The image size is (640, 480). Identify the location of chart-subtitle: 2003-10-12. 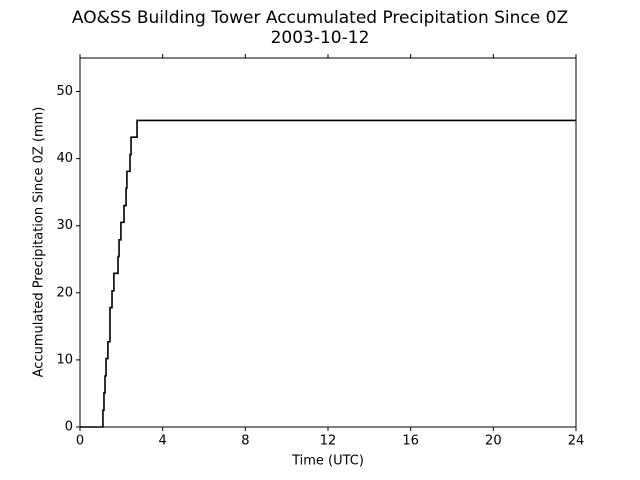
(320, 38).